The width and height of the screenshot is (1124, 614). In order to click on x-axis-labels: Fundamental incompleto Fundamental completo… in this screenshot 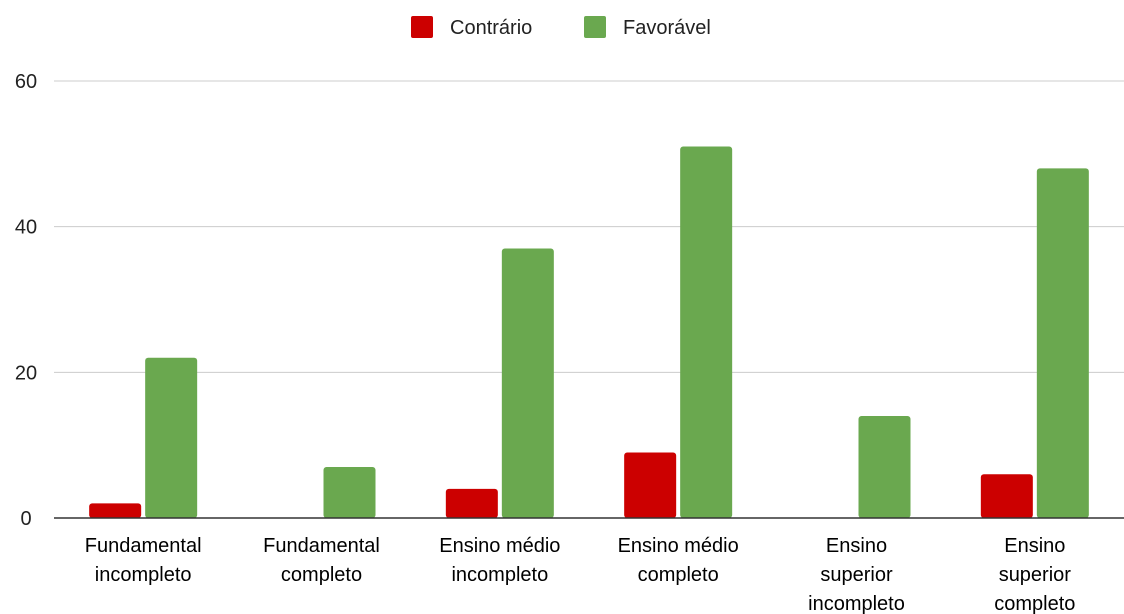, I will do `click(580, 574)`.